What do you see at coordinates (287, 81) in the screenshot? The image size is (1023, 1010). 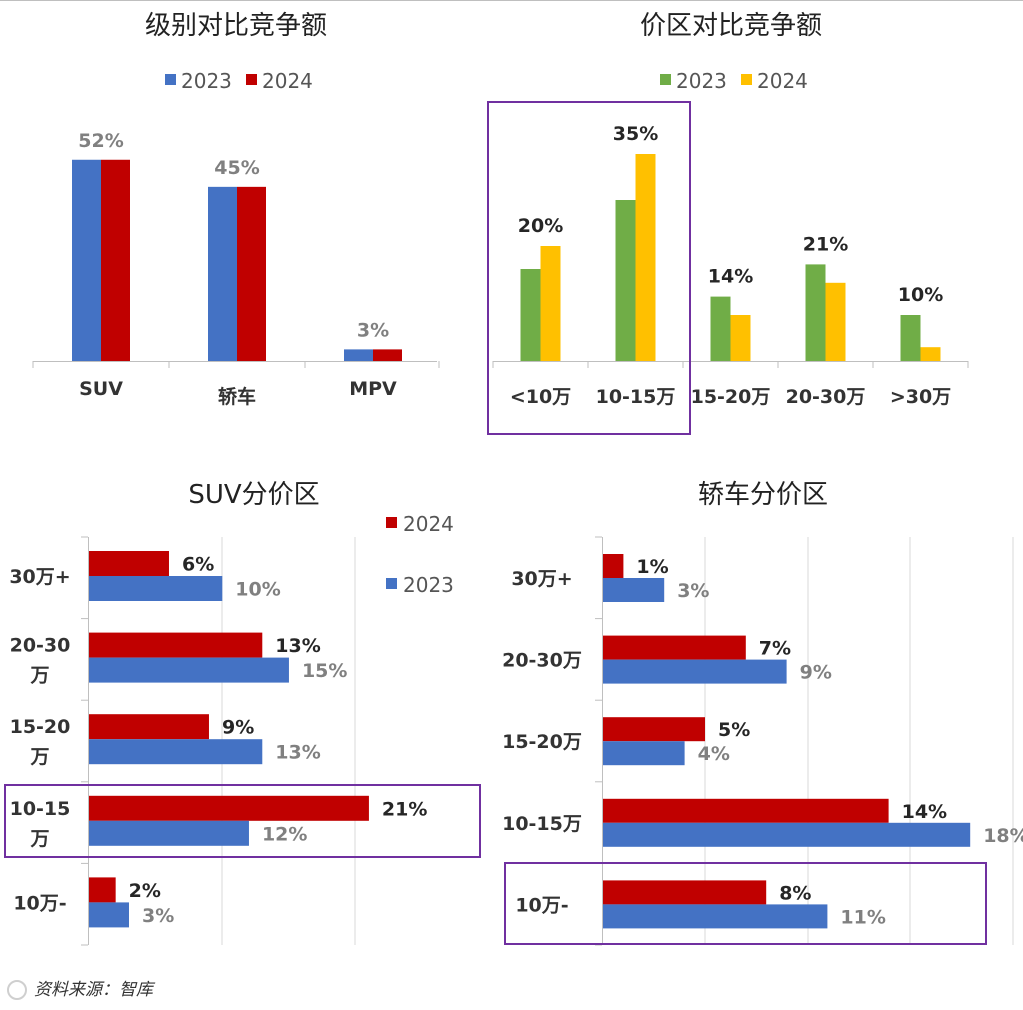 I see `level-legend-label-2024: 2024` at bounding box center [287, 81].